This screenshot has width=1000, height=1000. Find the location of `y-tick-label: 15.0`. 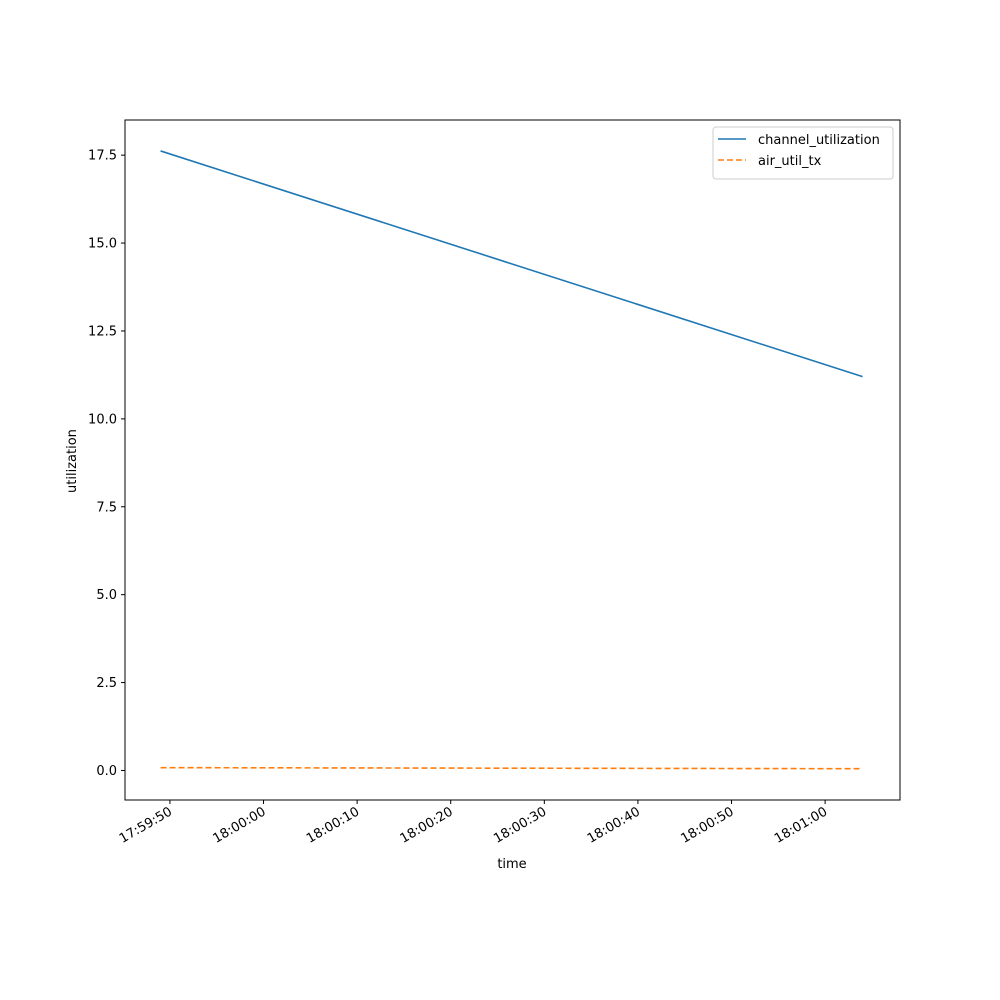

y-tick-label: 15.0 is located at coordinates (102, 244).